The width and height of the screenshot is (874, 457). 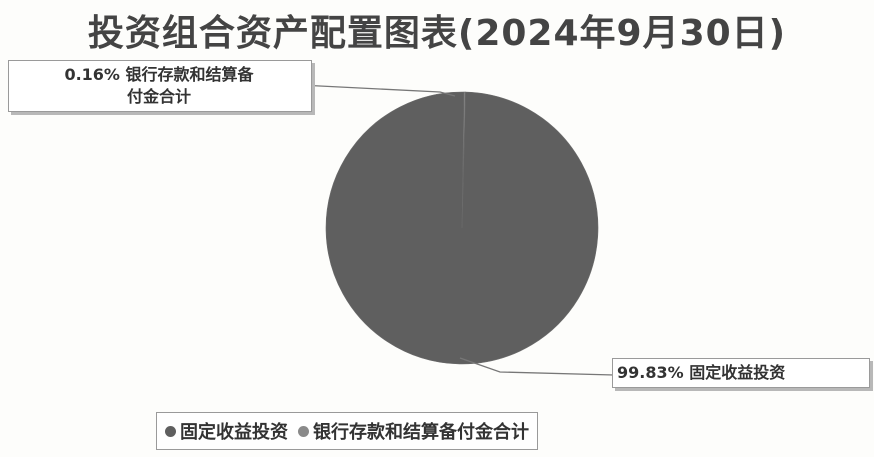 I want to click on legend-item-fixed-income: 固定收益投资, so click(x=226, y=431).